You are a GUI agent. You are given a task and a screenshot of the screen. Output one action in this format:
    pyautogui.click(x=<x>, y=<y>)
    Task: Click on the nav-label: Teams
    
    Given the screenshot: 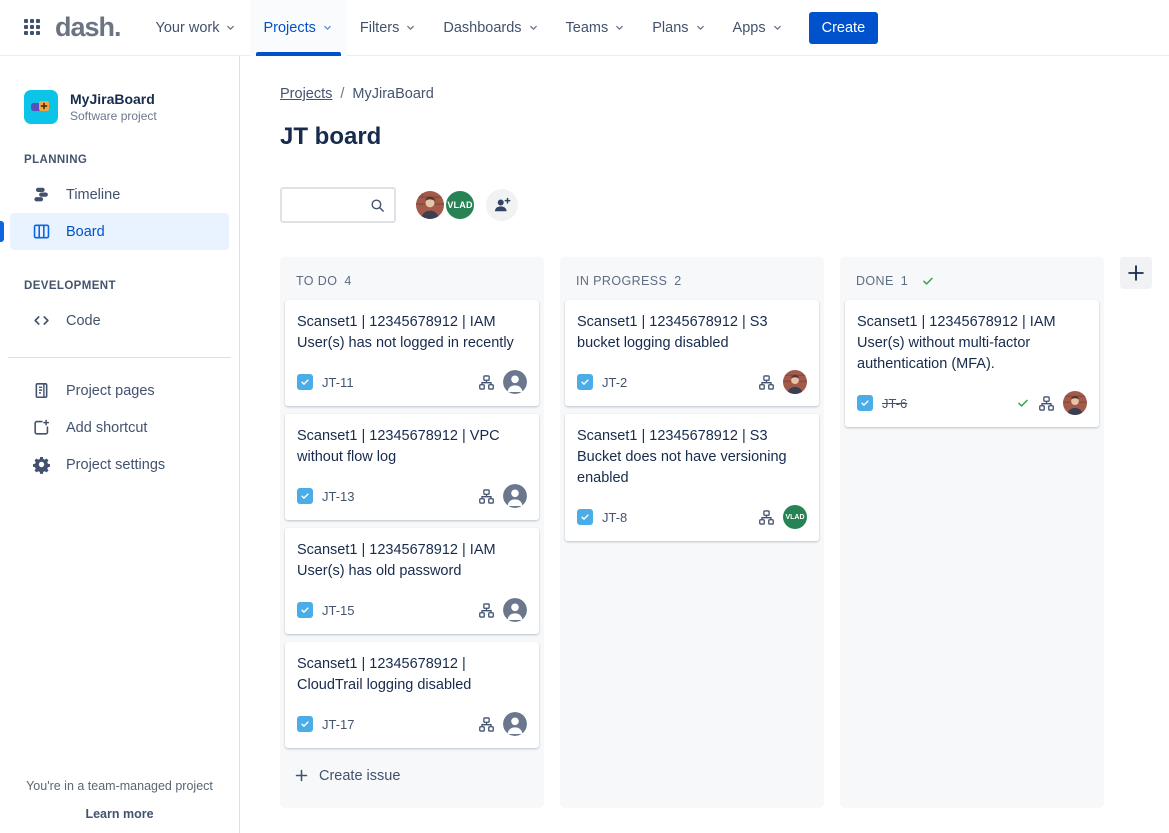 What is the action you would take?
    pyautogui.click(x=587, y=27)
    